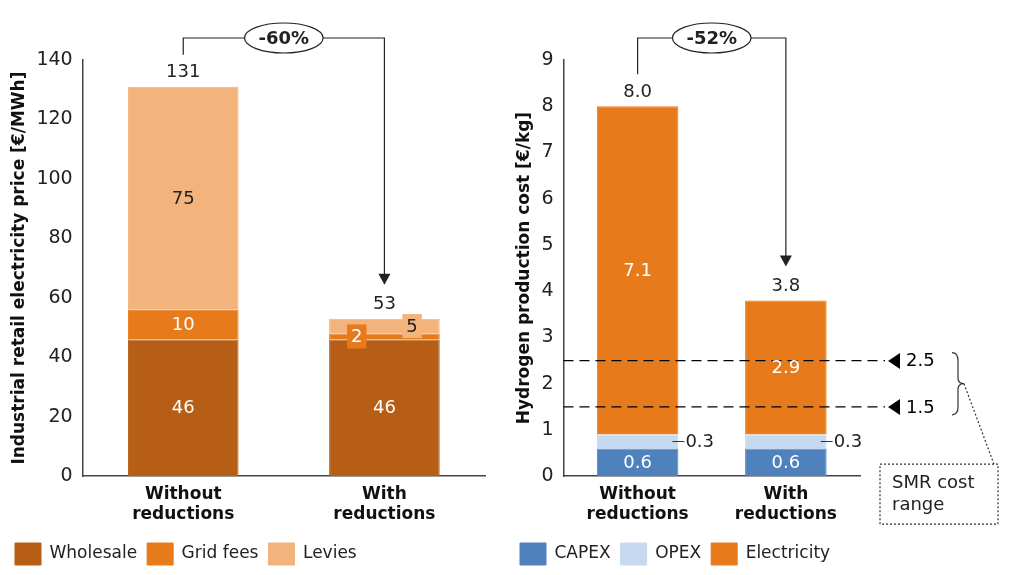  I want to click on data-label: 5, so click(412, 325).